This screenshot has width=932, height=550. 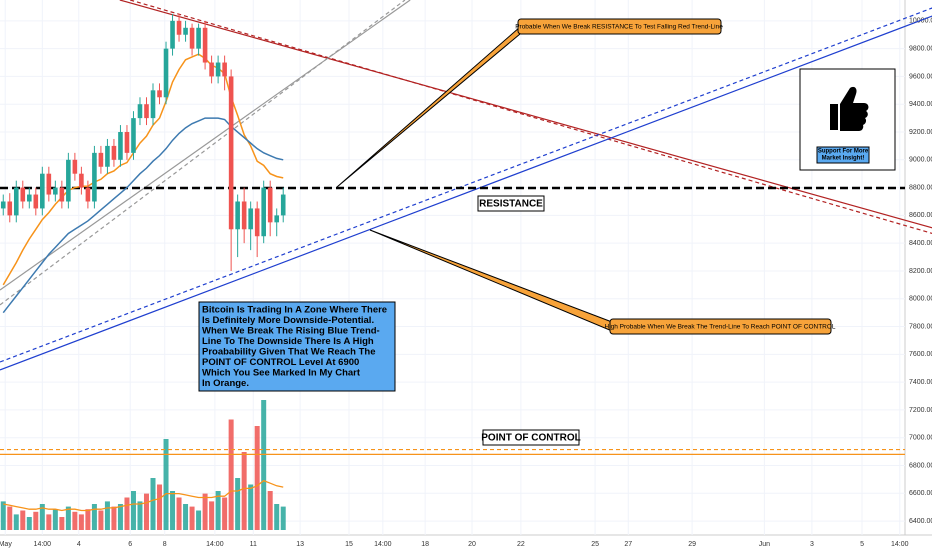 What do you see at coordinates (280, 362) in the screenshot?
I see `note-text: POINT OF CONTROL Level At 6900` at bounding box center [280, 362].